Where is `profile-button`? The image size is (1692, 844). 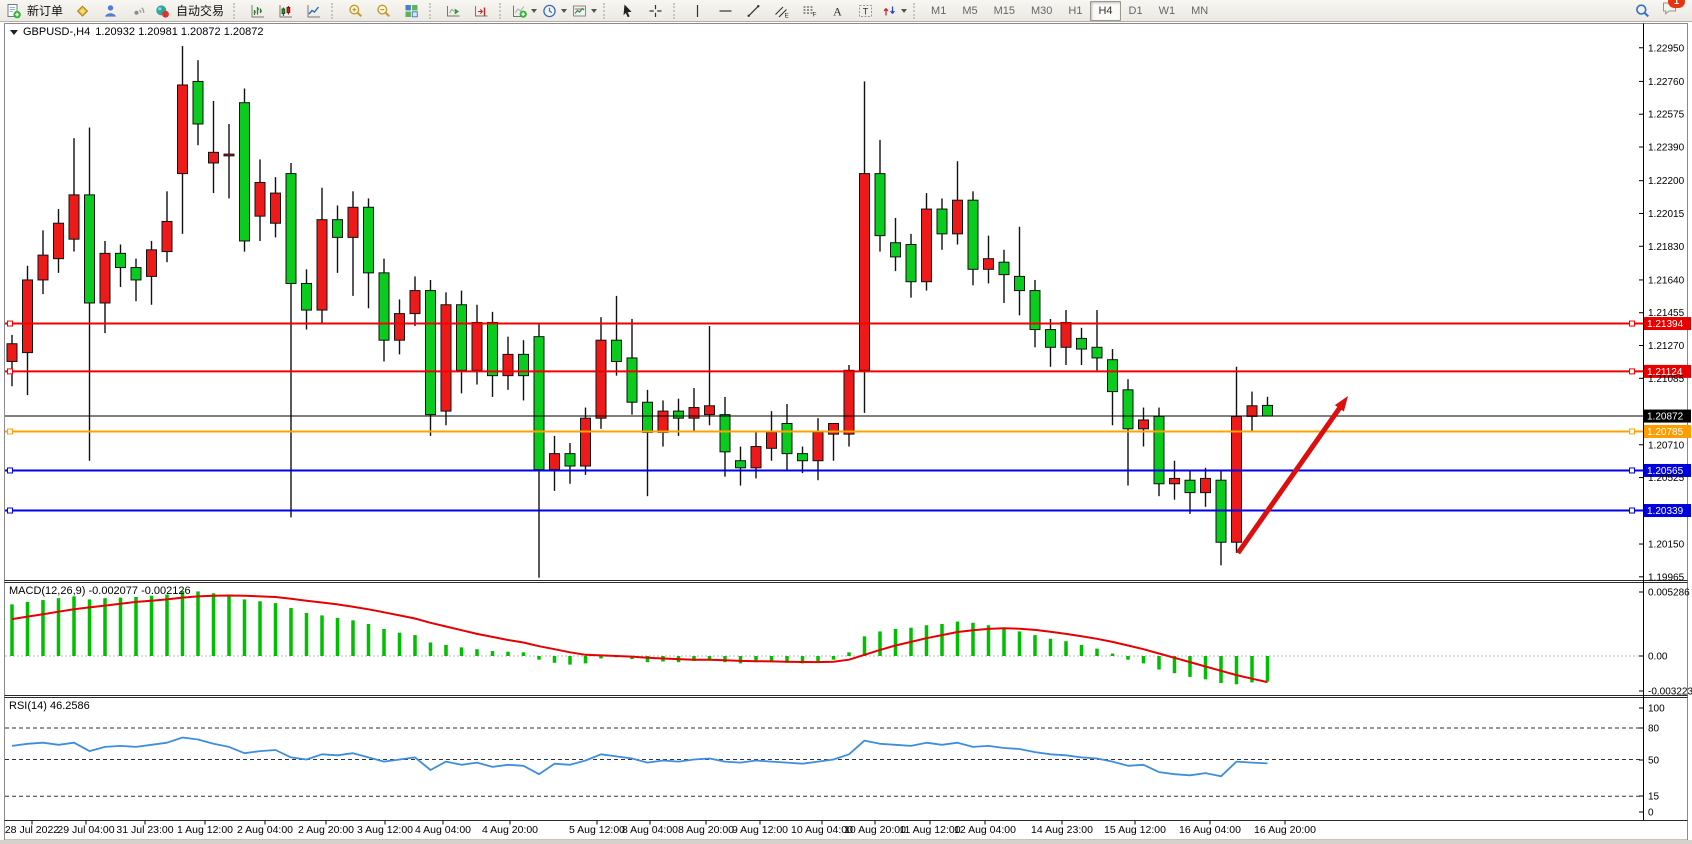 profile-button is located at coordinates (82, 11).